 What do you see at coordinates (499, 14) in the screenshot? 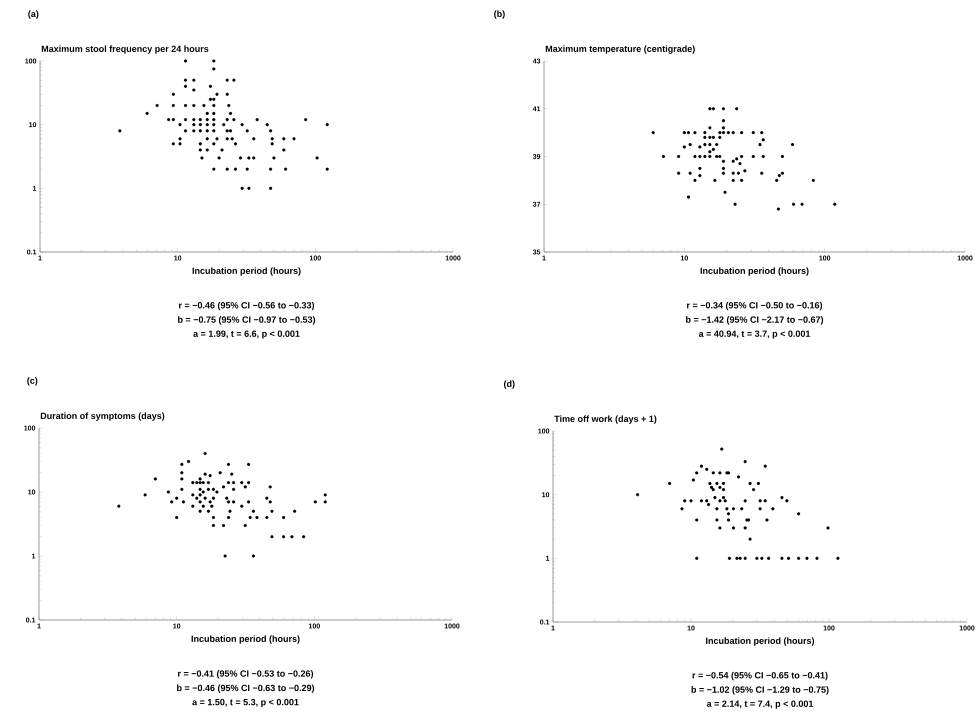
I see `text: (b)` at bounding box center [499, 14].